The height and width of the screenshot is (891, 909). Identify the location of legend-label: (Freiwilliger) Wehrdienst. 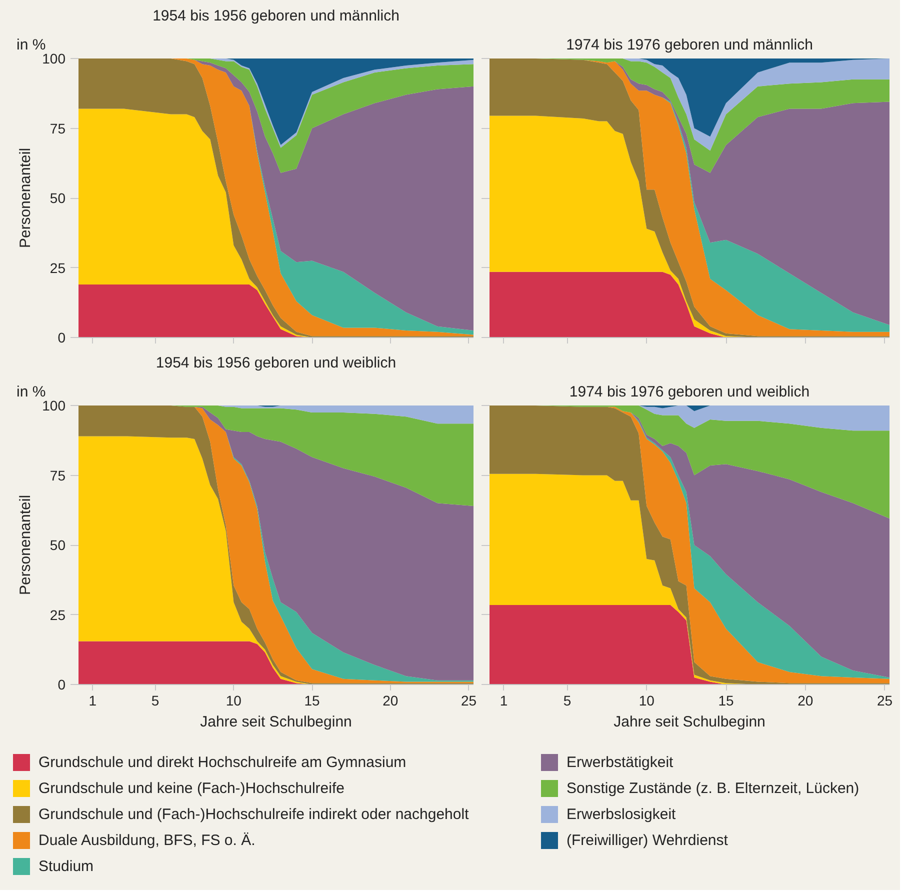
(647, 840).